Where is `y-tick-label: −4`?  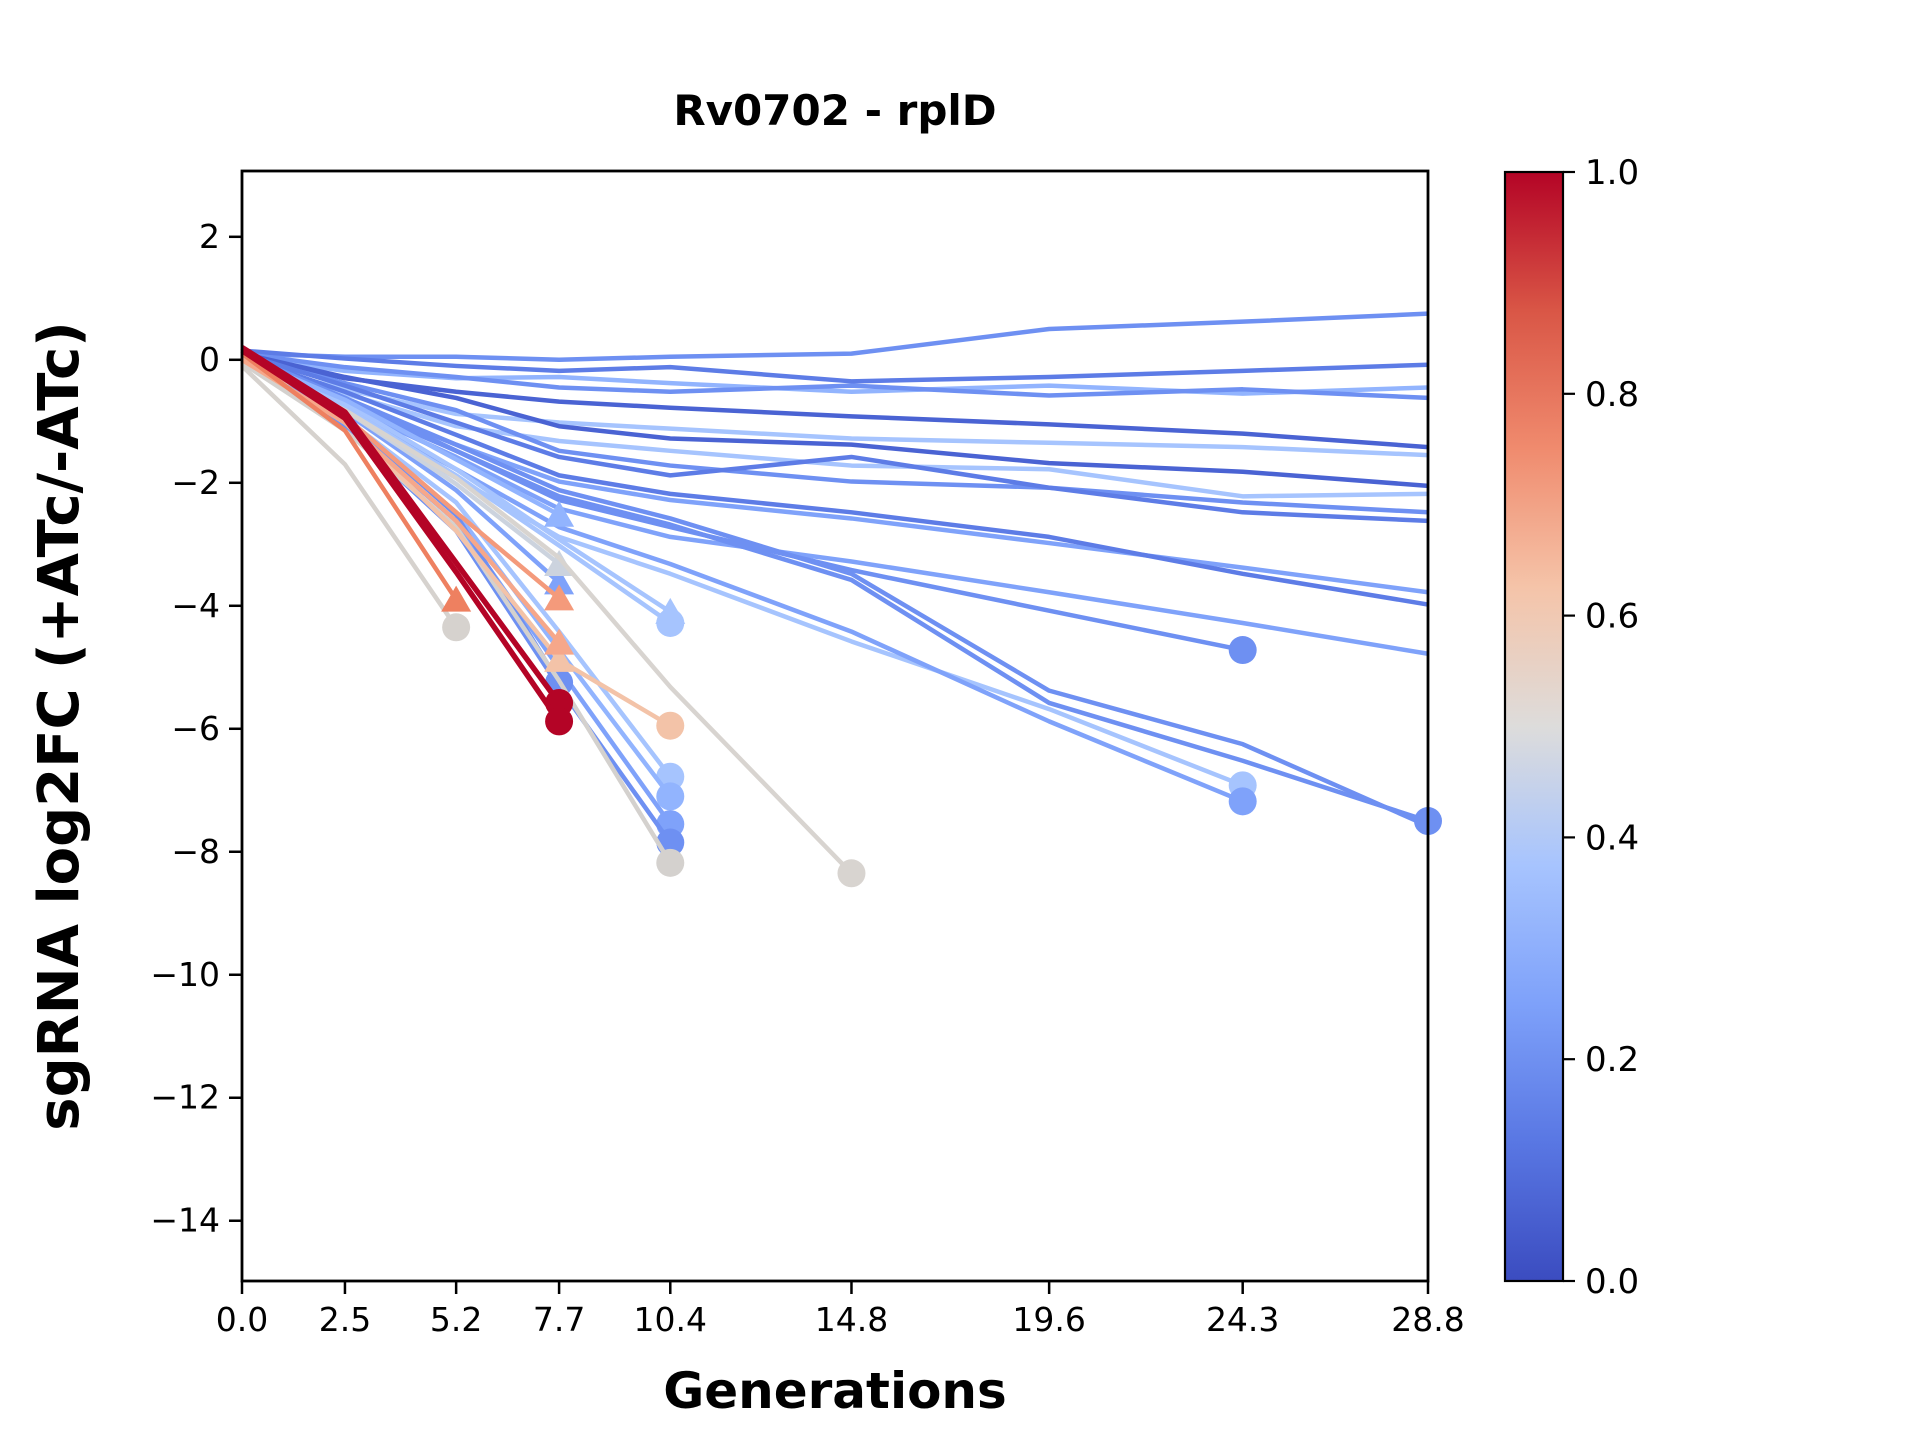 y-tick-label: −4 is located at coordinates (195, 605).